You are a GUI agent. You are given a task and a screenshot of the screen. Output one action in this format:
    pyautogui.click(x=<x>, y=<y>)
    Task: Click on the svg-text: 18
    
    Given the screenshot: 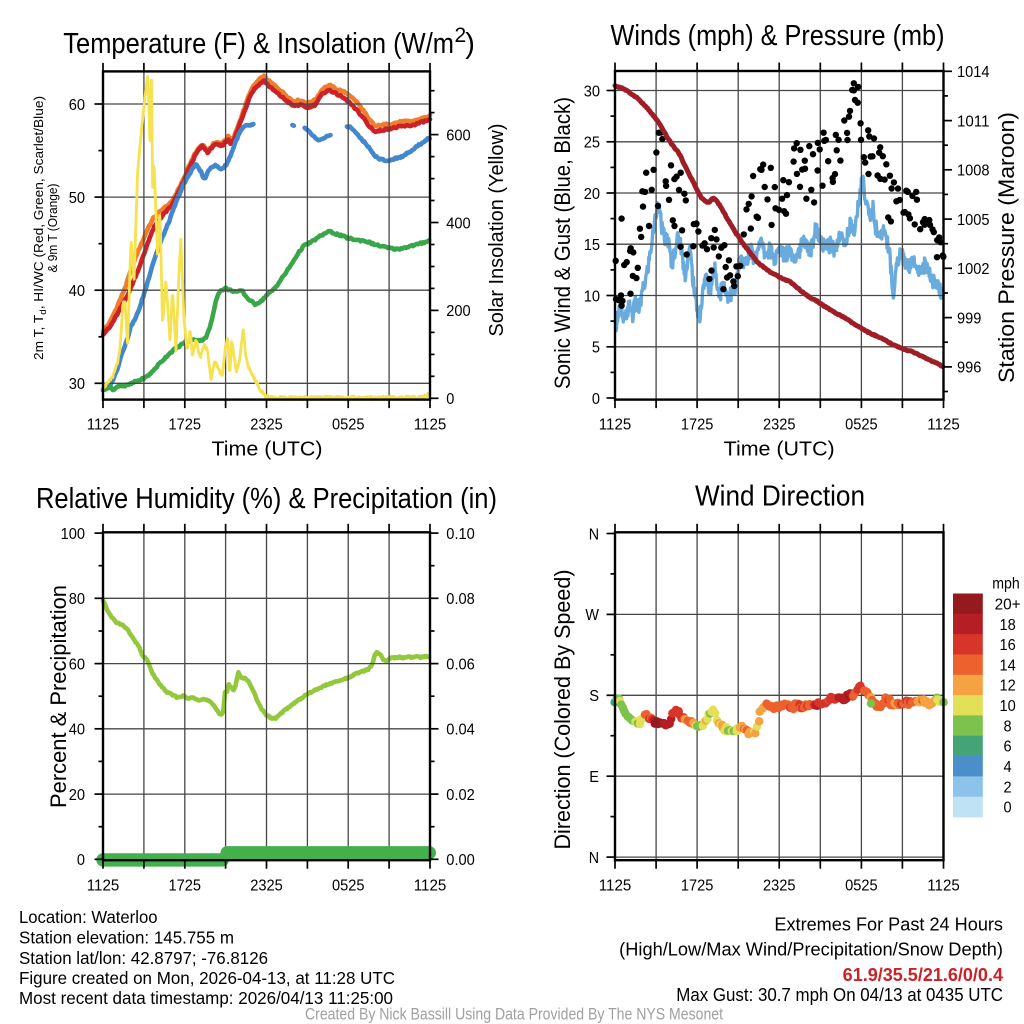 What is the action you would take?
    pyautogui.click(x=1007, y=625)
    